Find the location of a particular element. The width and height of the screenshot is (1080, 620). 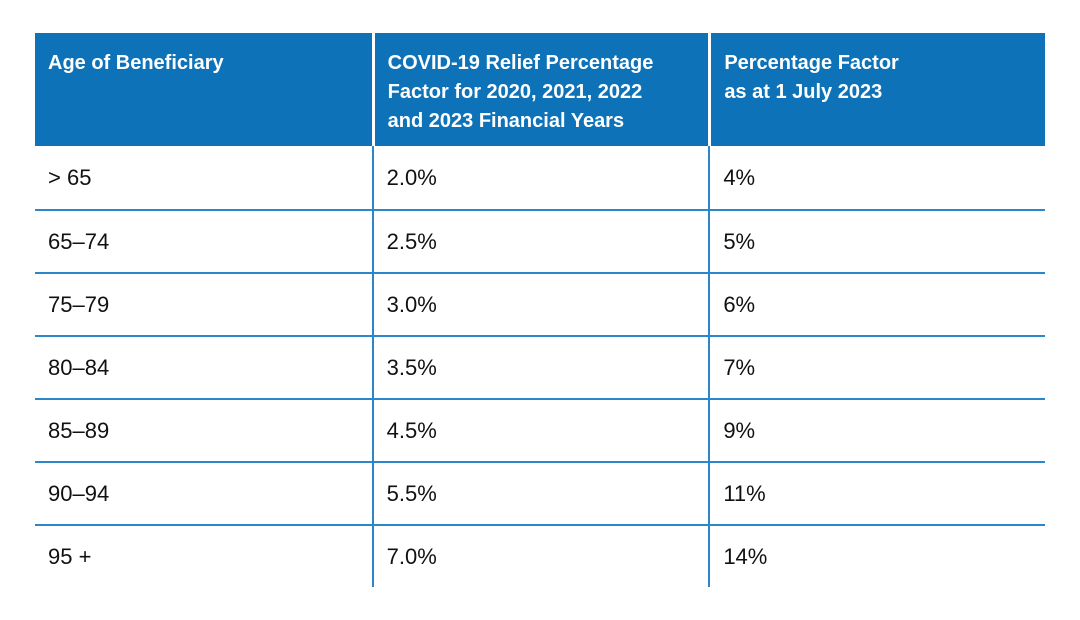

cell-factor-1-july-2023: 4% is located at coordinates (876, 177).